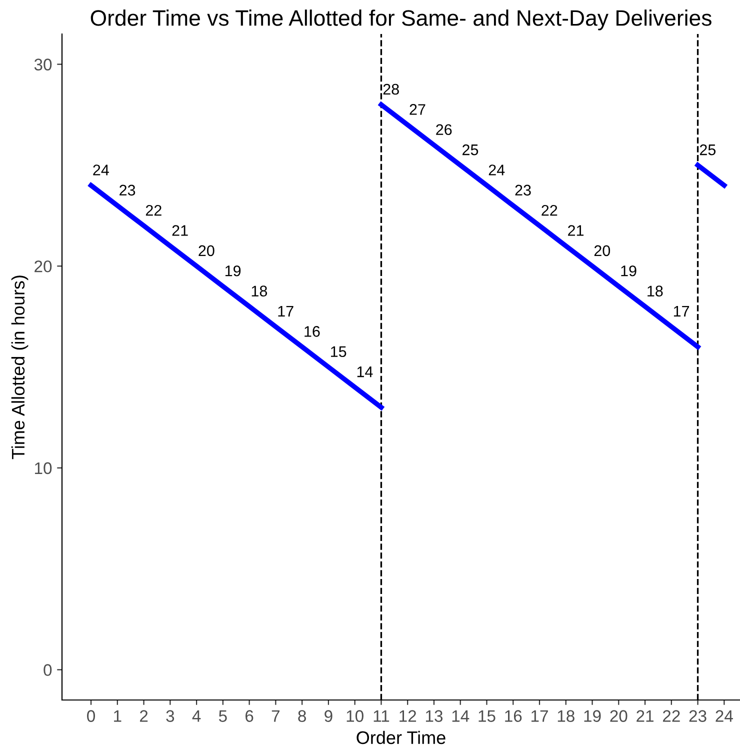  Describe the element at coordinates (355, 716) in the screenshot. I see `x-tick-label: 10` at that location.